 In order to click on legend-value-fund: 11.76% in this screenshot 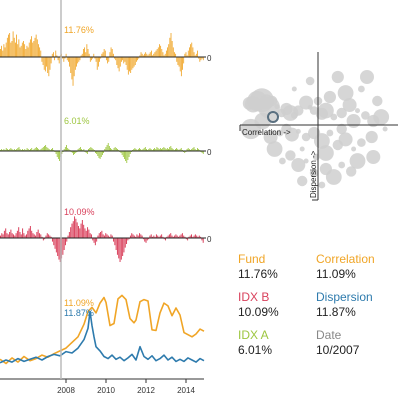, I will do `click(258, 274)`.